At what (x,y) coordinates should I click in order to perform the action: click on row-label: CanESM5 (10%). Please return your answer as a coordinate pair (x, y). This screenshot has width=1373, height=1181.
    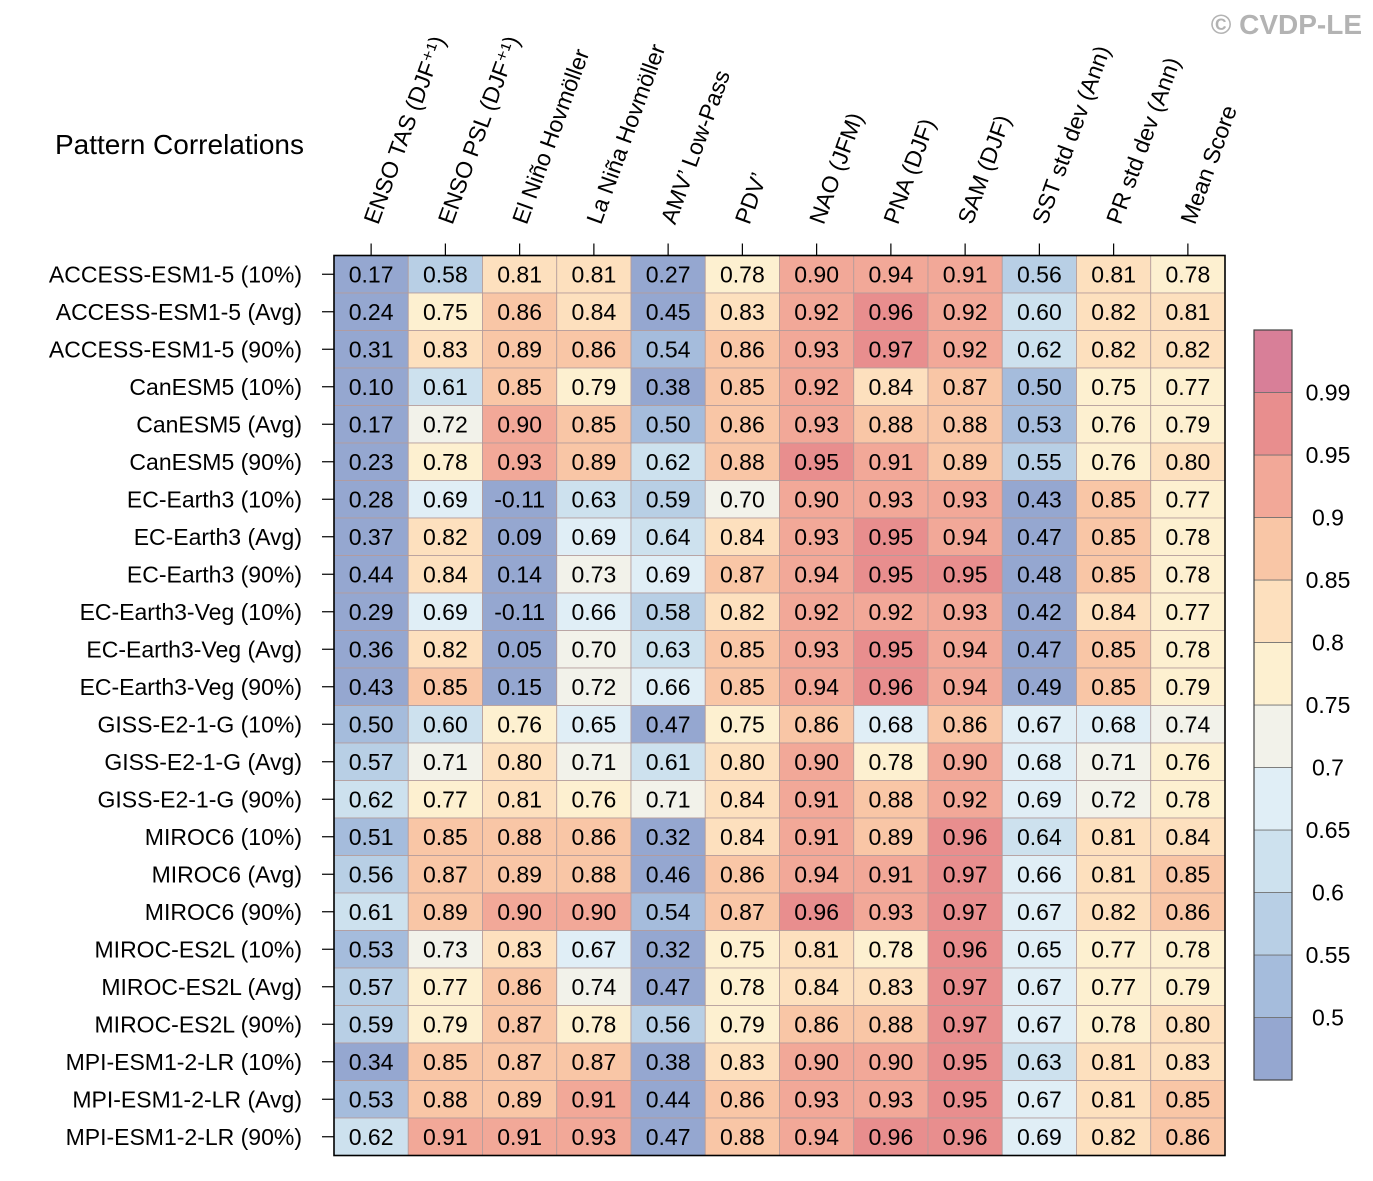
    Looking at the image, I should click on (215, 387).